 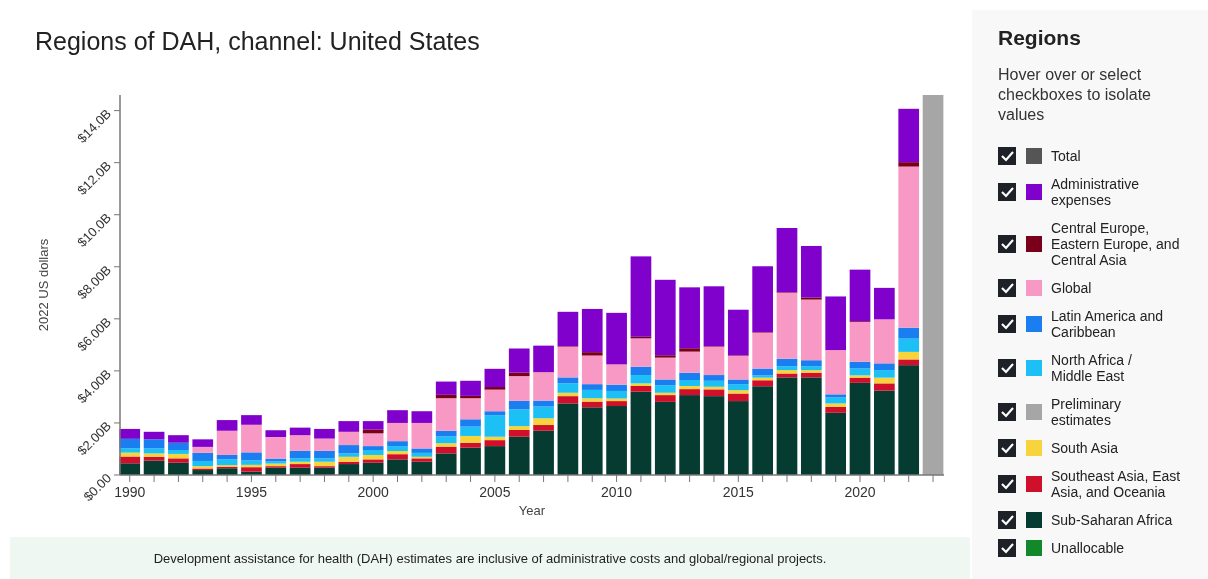 What do you see at coordinates (1116, 484) in the screenshot?
I see `legend-label: Southeast Asia, East Asia, and Oceania` at bounding box center [1116, 484].